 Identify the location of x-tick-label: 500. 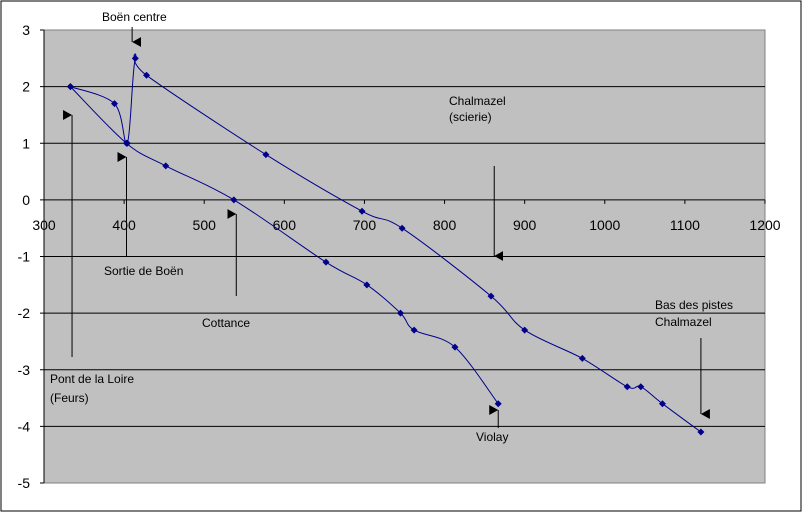
(205, 225).